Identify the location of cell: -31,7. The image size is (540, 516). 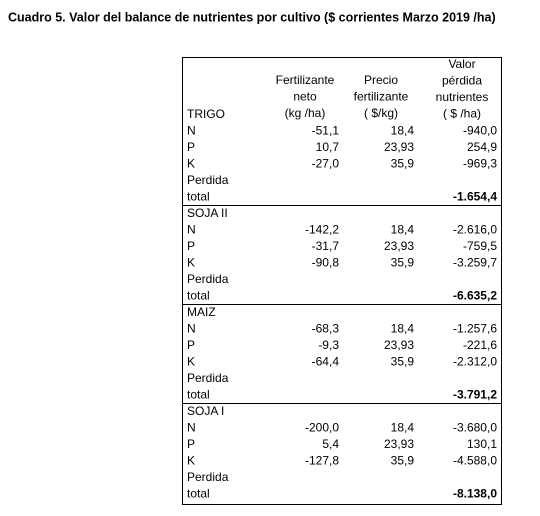
(326, 246).